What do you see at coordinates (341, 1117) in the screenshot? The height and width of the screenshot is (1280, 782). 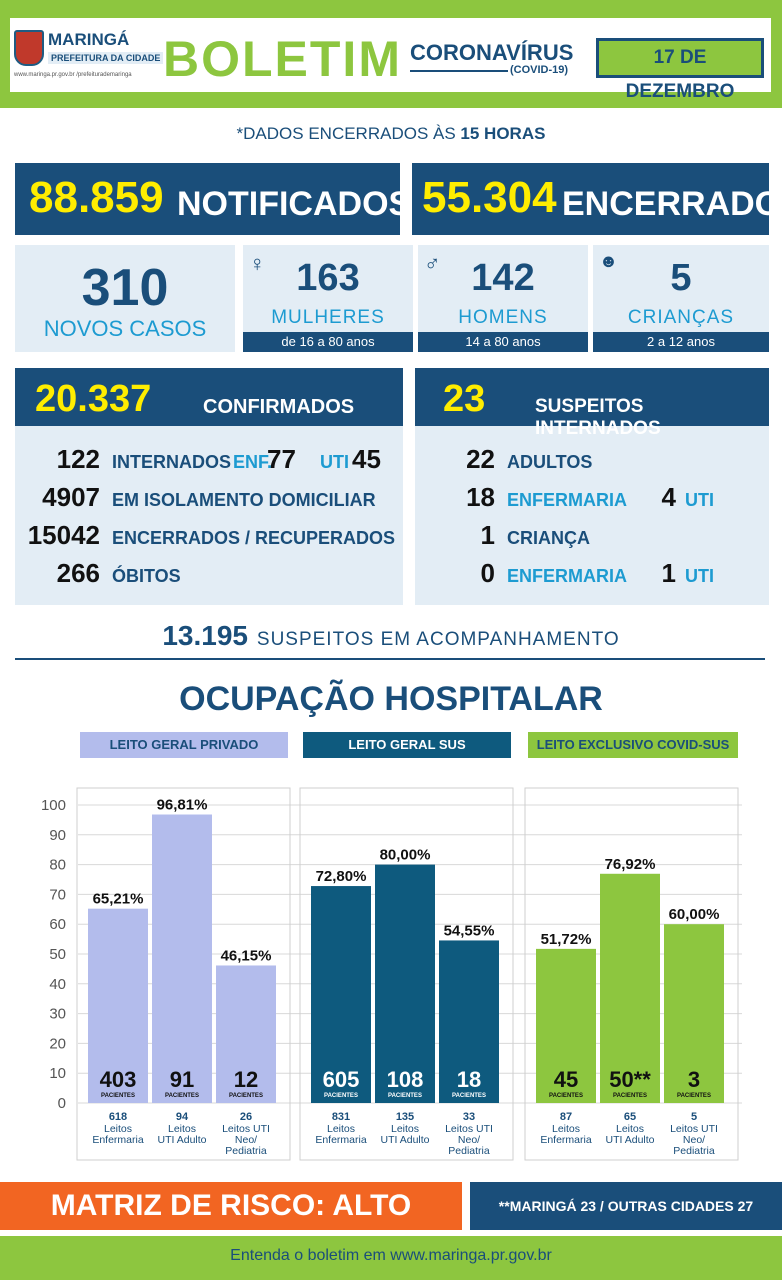 I see `beds-count: 831` at bounding box center [341, 1117].